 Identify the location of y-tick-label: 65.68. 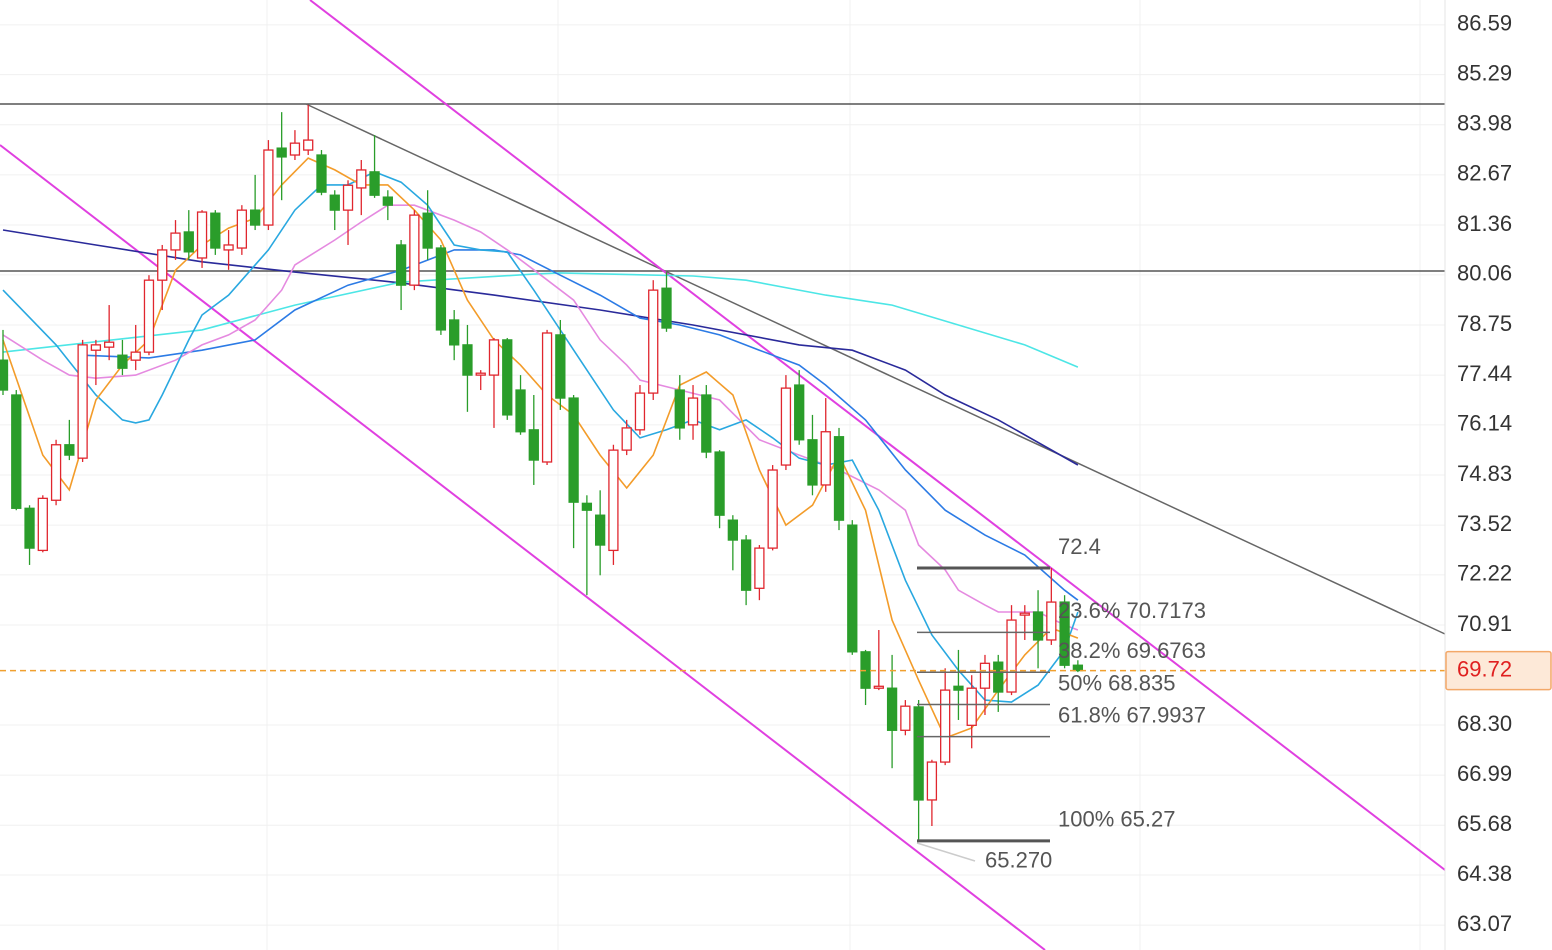
(1484, 823).